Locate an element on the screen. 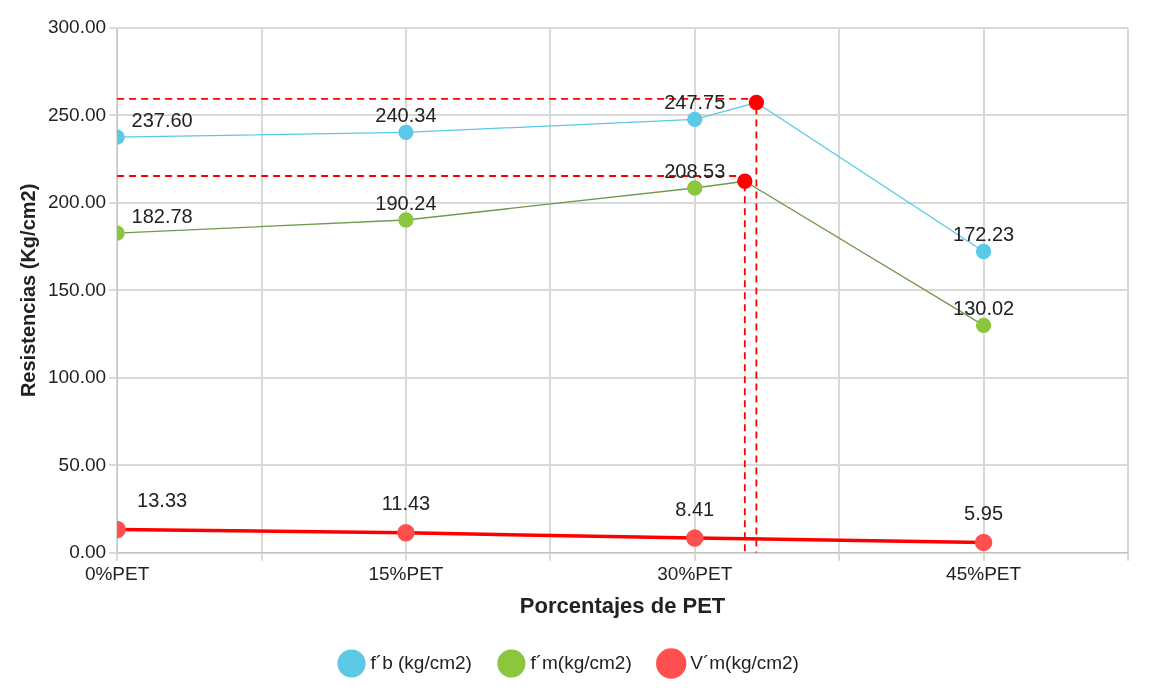 Image resolution: width=1165 pixels, height=695 pixels. y-axis-title: Resistencias (Kg/cm2) is located at coordinates (27, 290).